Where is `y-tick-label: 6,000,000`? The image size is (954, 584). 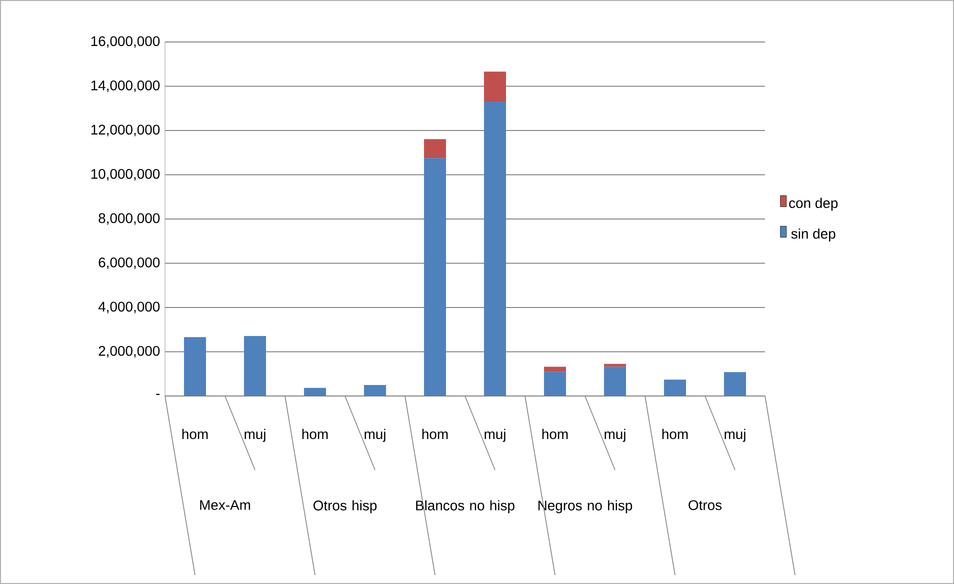 y-tick-label: 6,000,000 is located at coordinates (129, 263).